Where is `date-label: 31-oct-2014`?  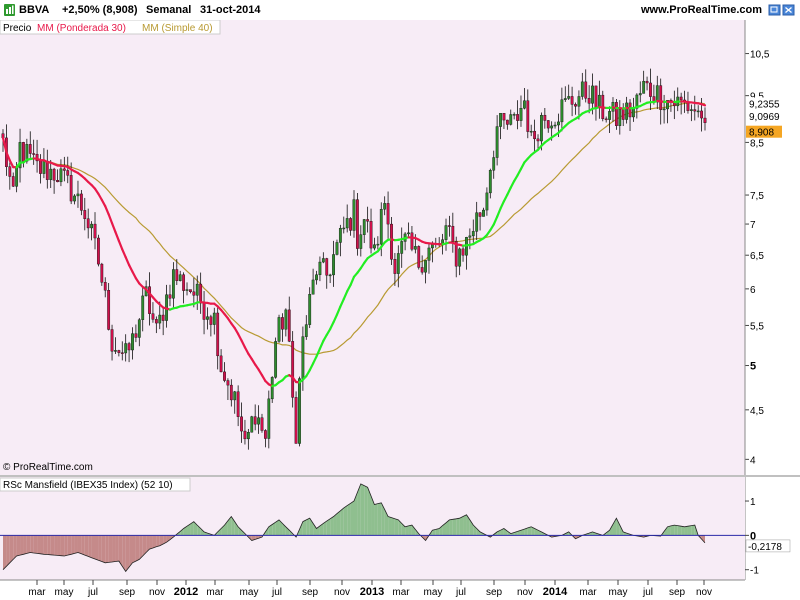
date-label: 31-oct-2014 is located at coordinates (230, 10).